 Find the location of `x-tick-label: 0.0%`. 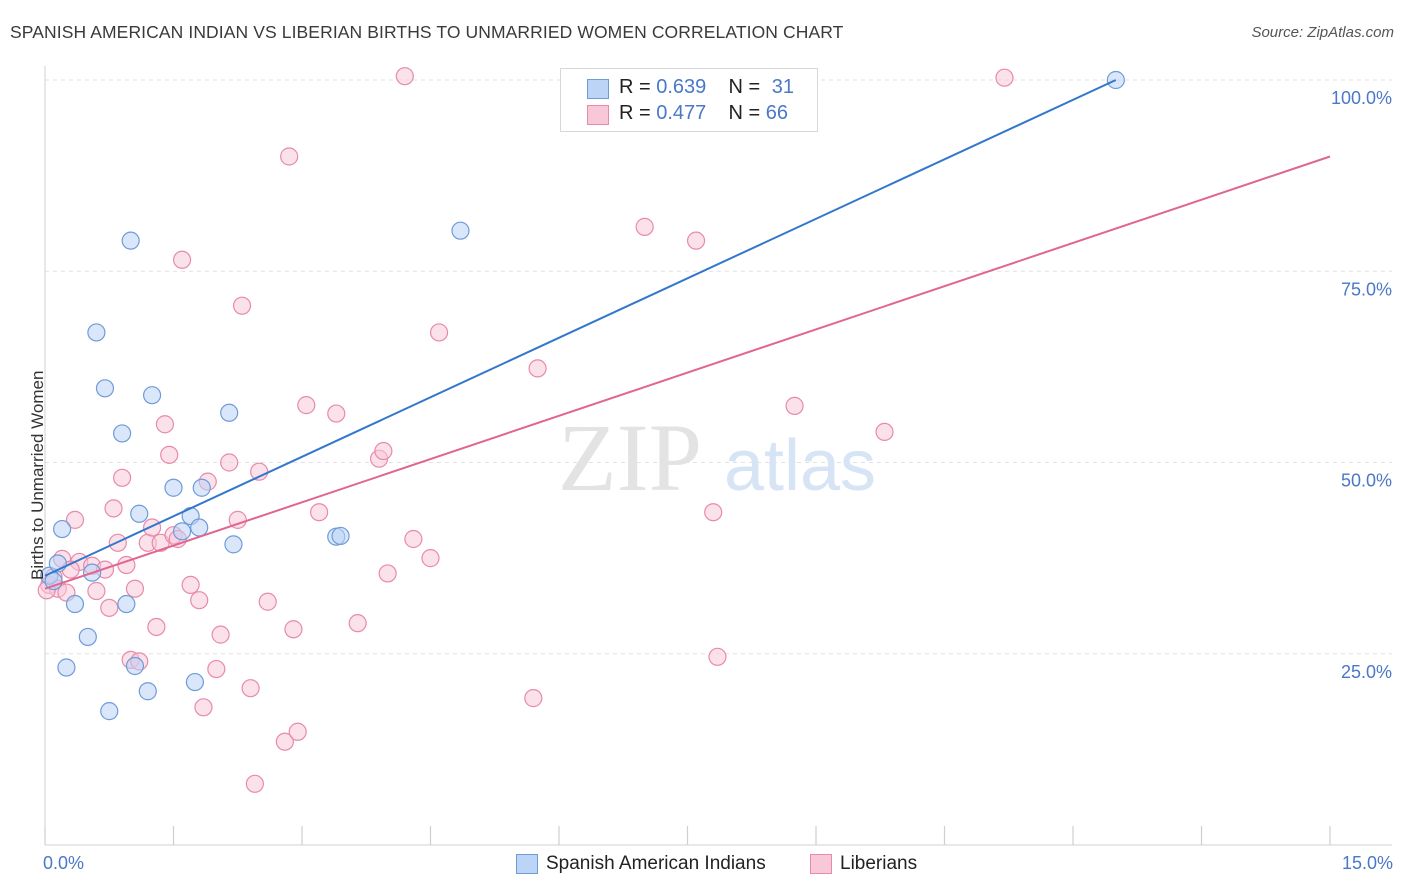

x-tick-label: 0.0% is located at coordinates (63, 863).